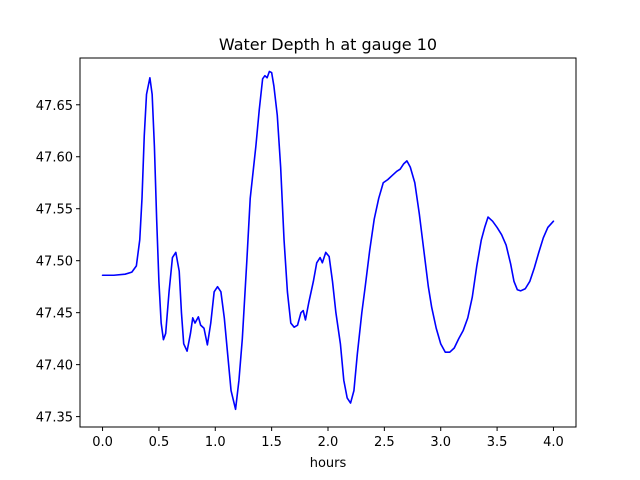 Image resolution: width=640 pixels, height=480 pixels. I want to click on chart-title: Water Depth h at gauge 10, so click(328, 44).